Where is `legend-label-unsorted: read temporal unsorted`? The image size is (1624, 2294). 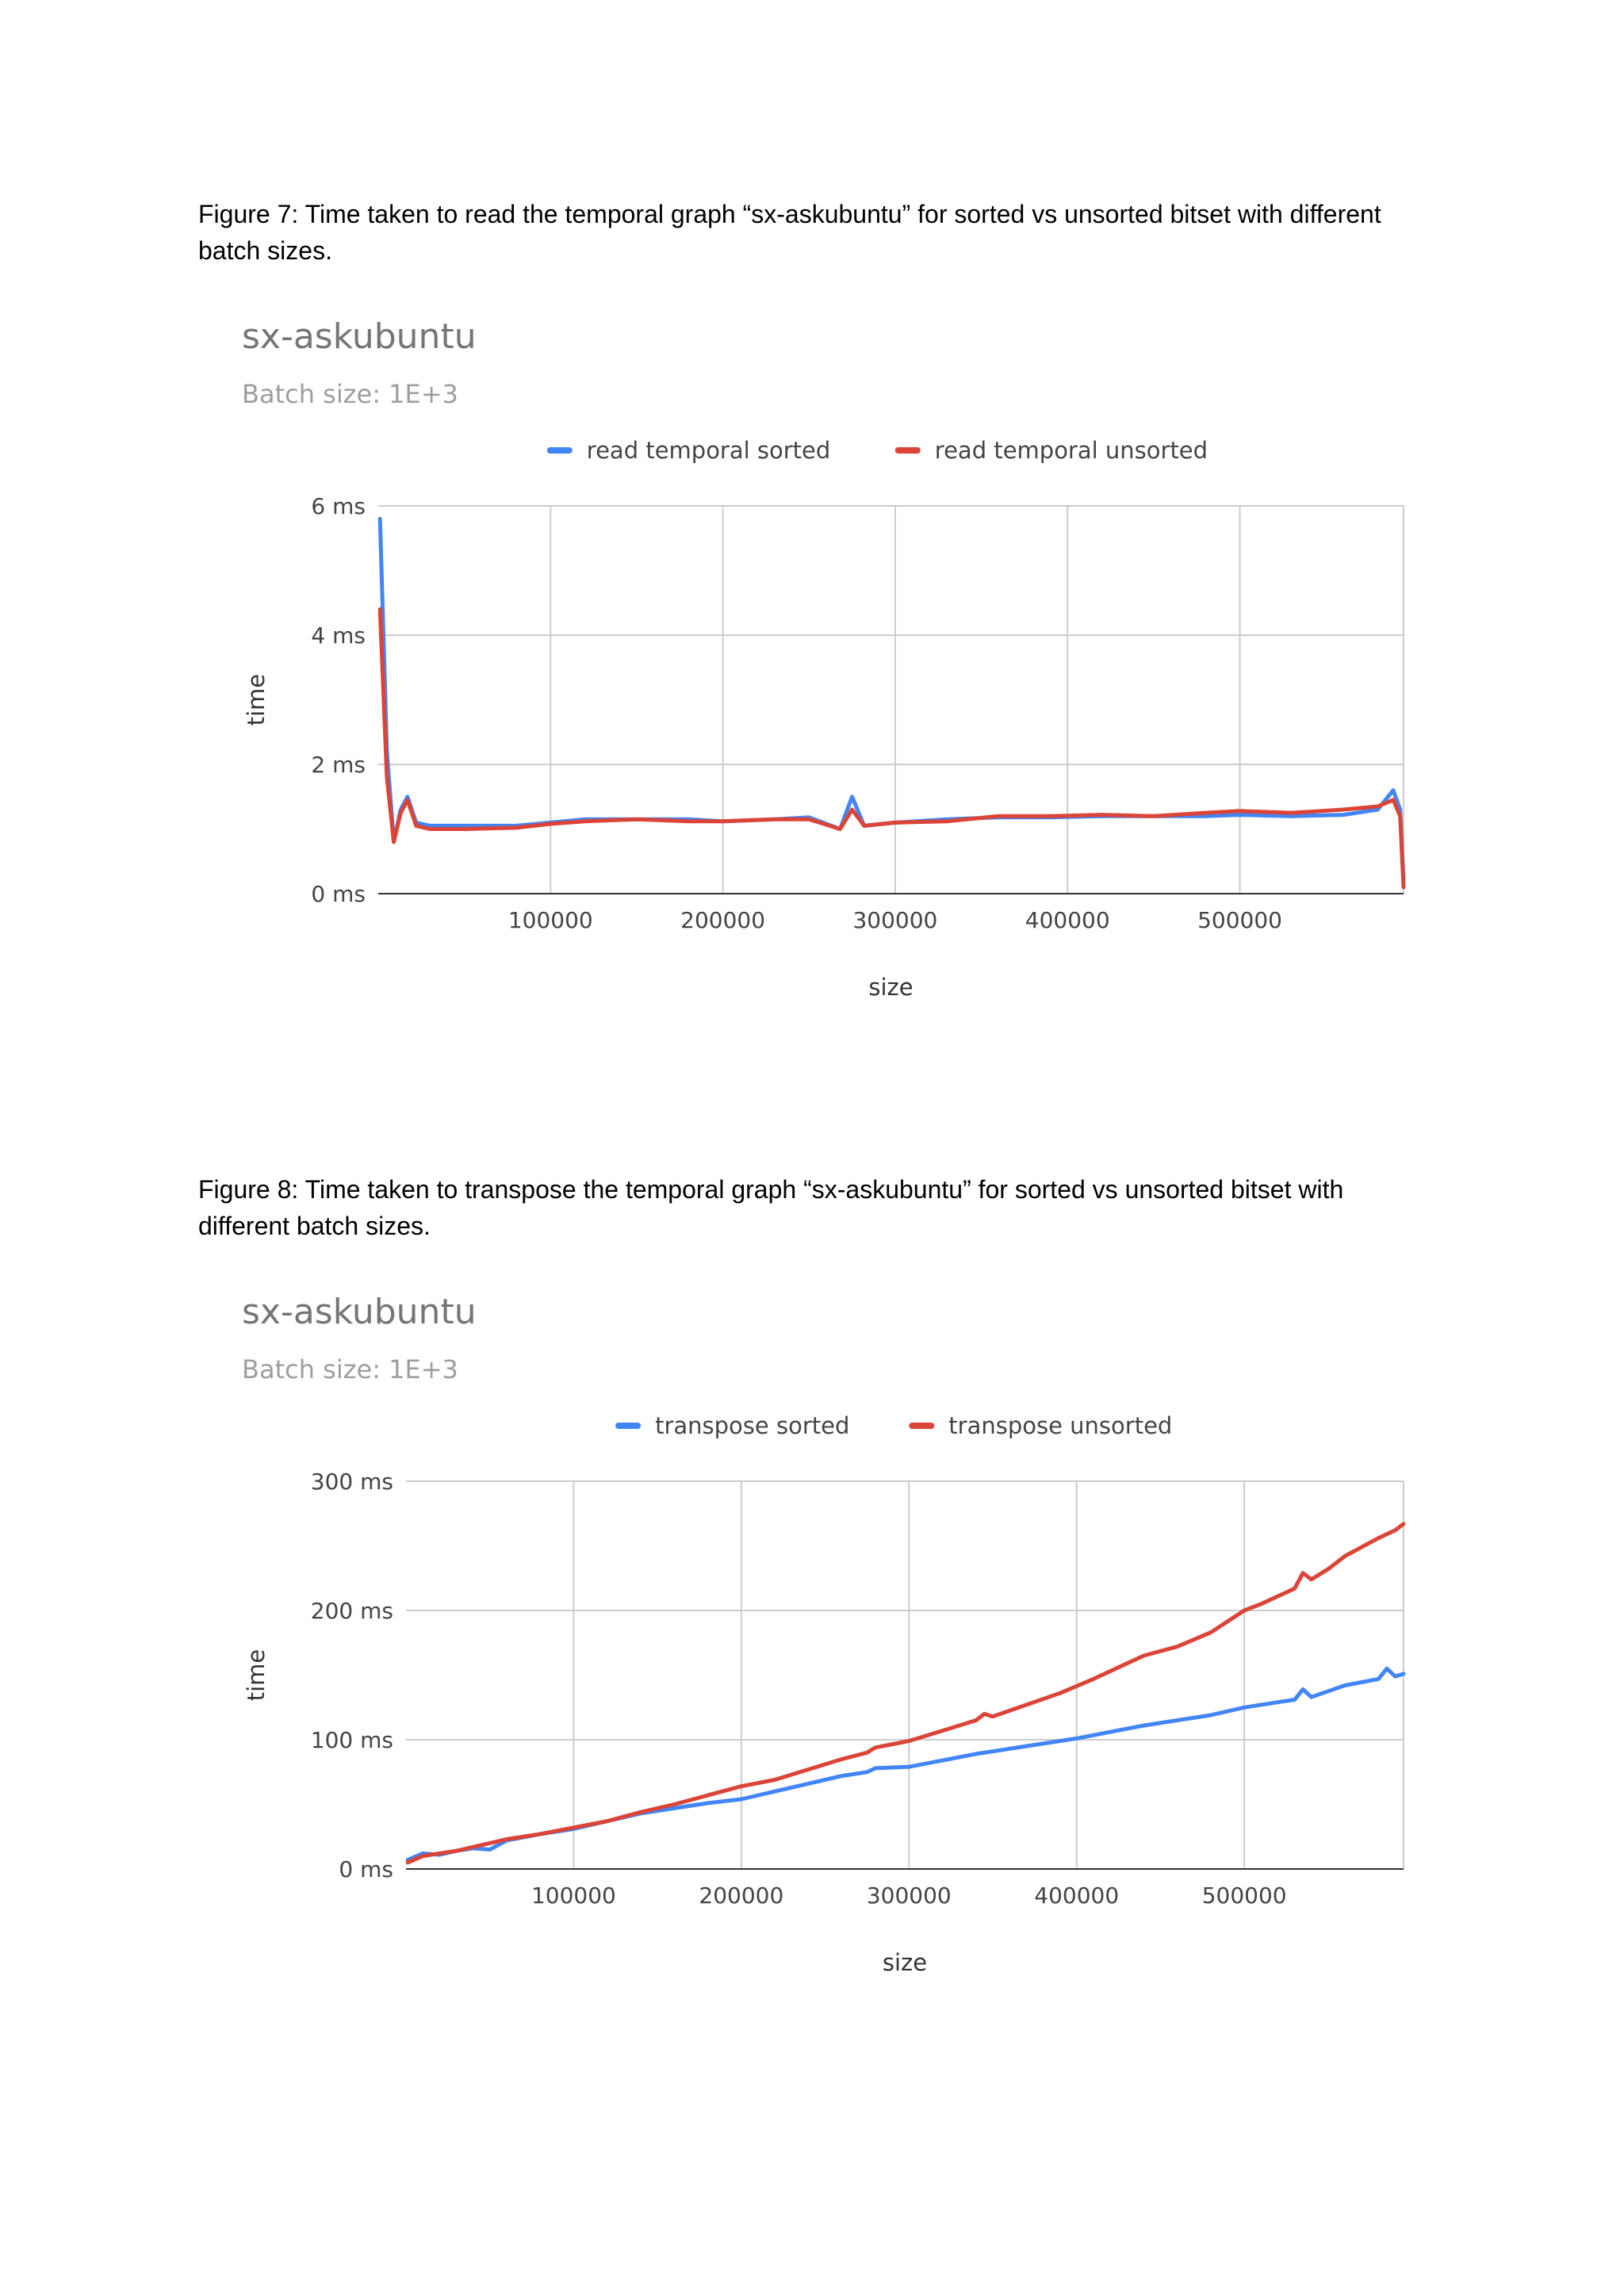
legend-label-unsorted: read temporal unsorted is located at coordinates (1071, 451).